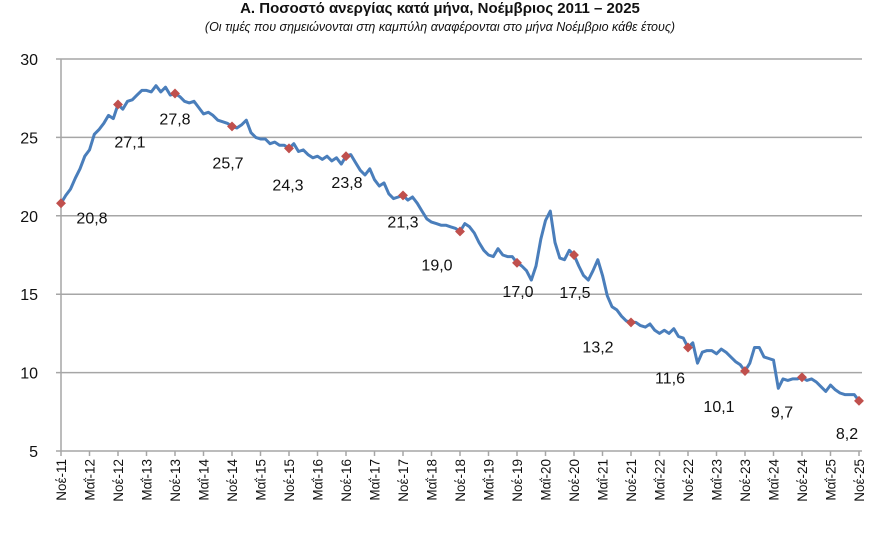 The width and height of the screenshot is (880, 535). What do you see at coordinates (33, 452) in the screenshot?
I see `y-tick-label: 5` at bounding box center [33, 452].